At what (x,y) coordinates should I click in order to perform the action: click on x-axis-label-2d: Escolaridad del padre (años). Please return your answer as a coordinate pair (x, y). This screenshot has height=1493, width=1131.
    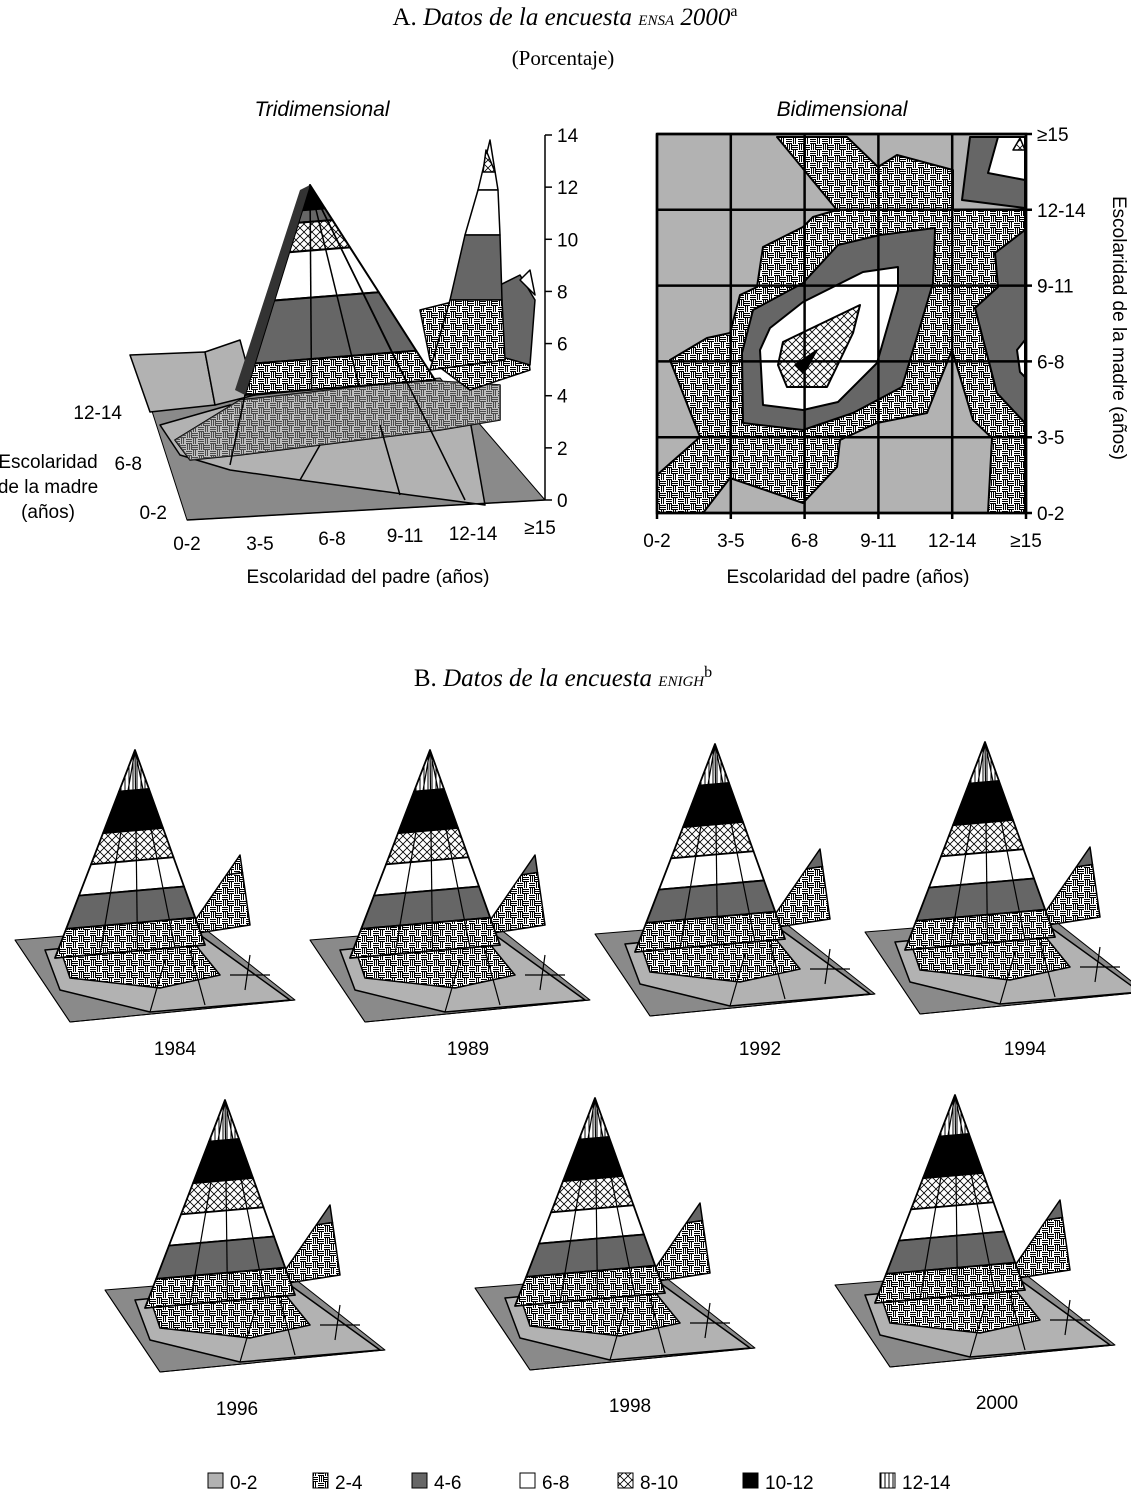
    Looking at the image, I should click on (848, 577).